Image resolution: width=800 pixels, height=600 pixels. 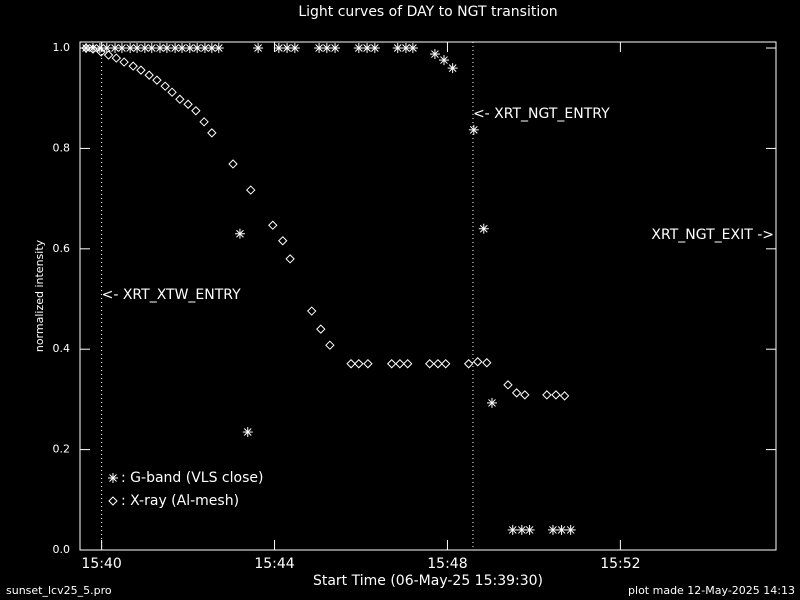 What do you see at coordinates (62, 47) in the screenshot?
I see `y-tick-label: 1.0` at bounding box center [62, 47].